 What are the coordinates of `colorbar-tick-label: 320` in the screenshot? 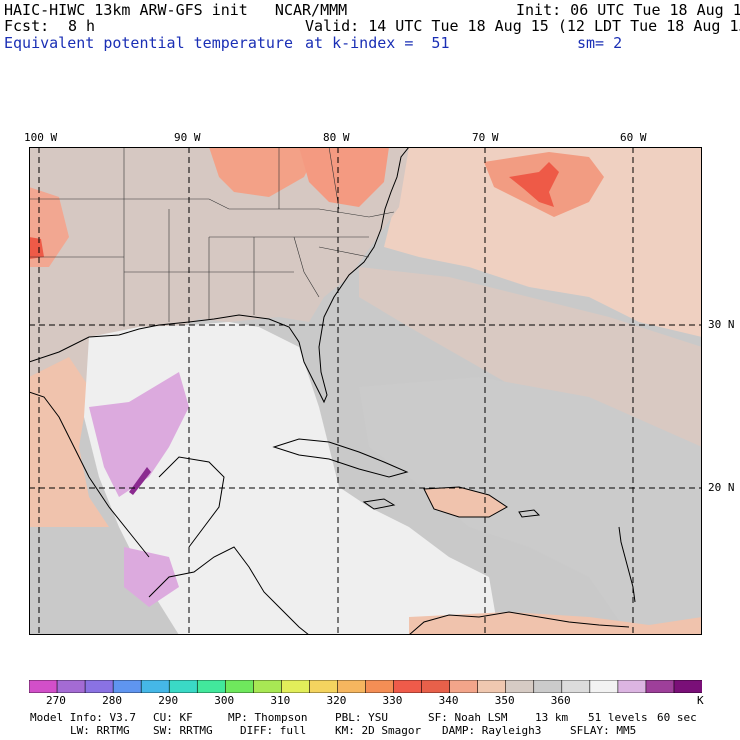 It's located at (336, 700).